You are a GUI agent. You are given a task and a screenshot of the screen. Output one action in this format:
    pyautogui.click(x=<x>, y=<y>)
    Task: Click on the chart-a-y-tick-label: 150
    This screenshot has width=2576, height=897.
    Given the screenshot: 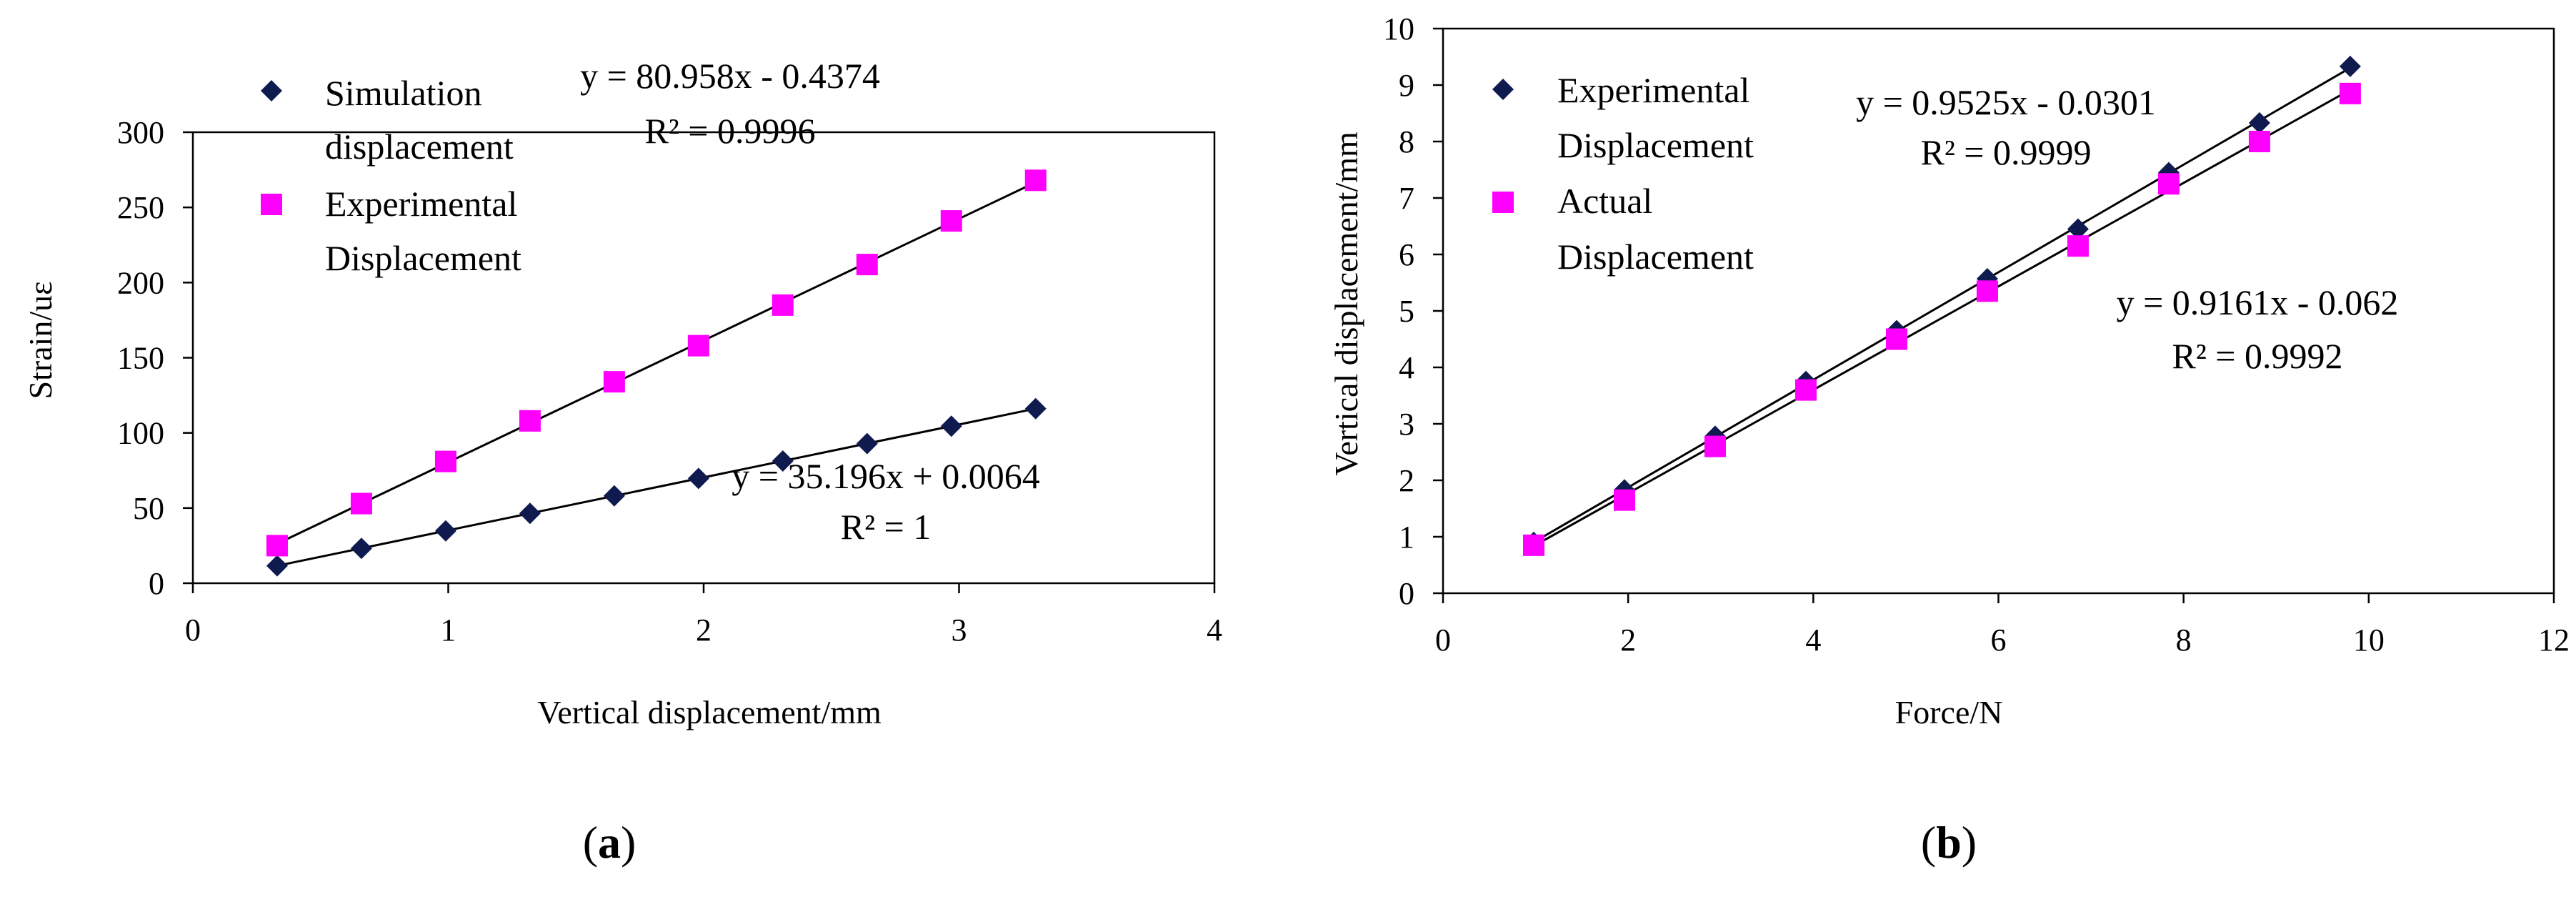 What is the action you would take?
    pyautogui.click(x=140, y=358)
    